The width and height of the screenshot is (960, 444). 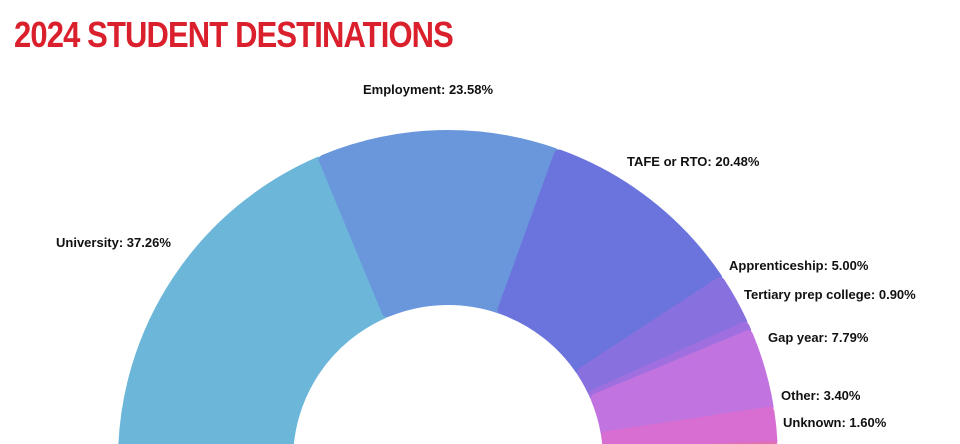 I want to click on slice-employment, so click(x=439, y=224).